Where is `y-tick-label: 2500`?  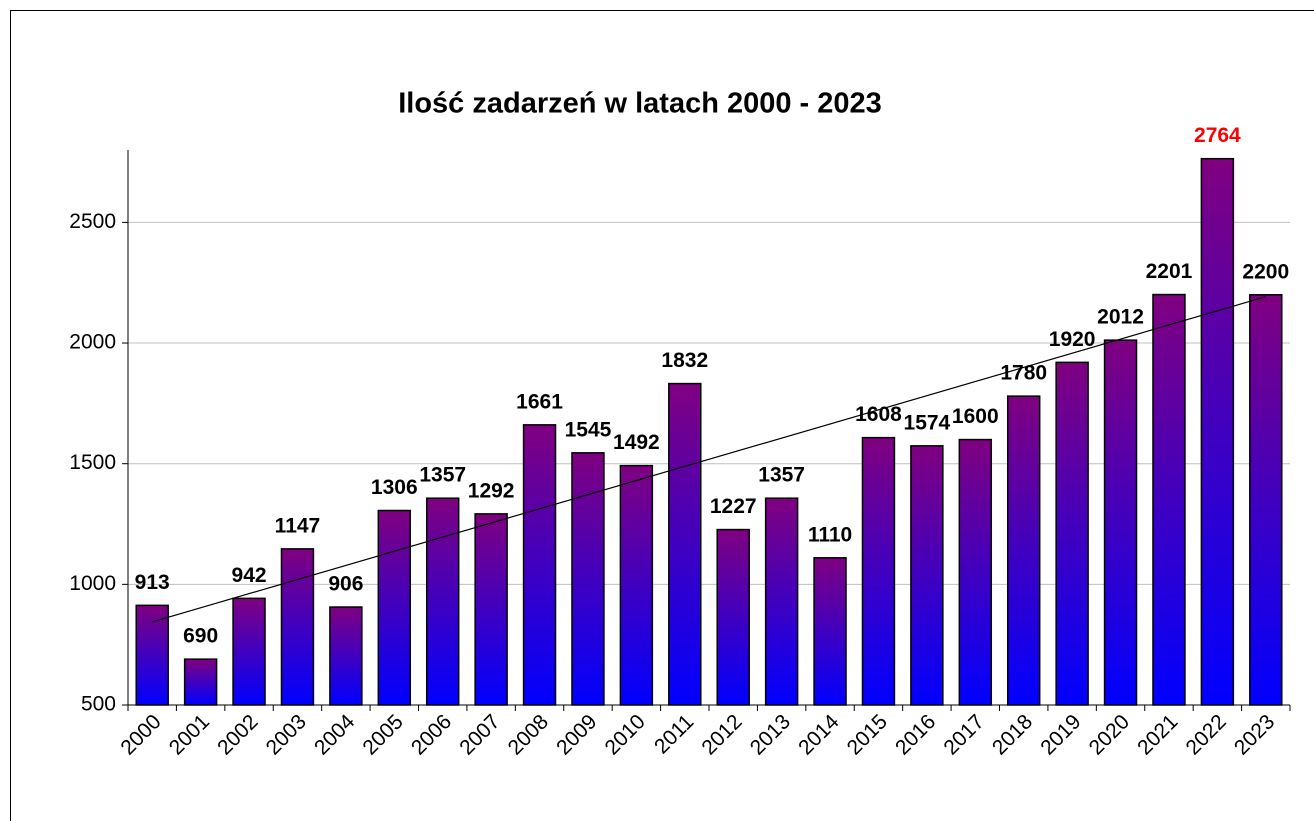 y-tick-label: 2500 is located at coordinates (92, 221).